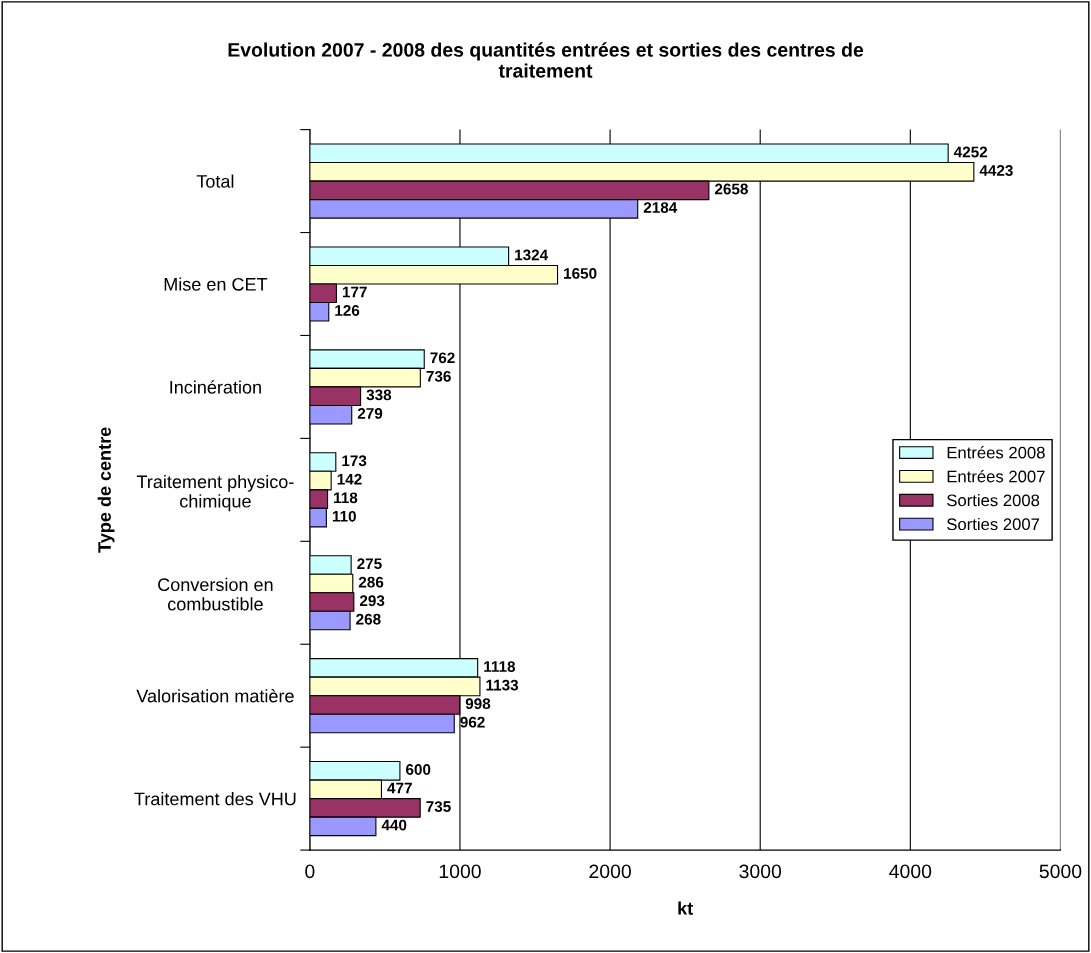  I want to click on x-tick-label: 0, so click(310, 871).